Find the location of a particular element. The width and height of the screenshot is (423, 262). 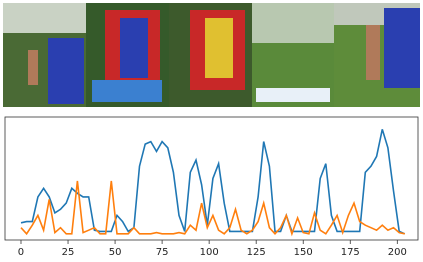

x-tick-label: 75 is located at coordinates (162, 252).